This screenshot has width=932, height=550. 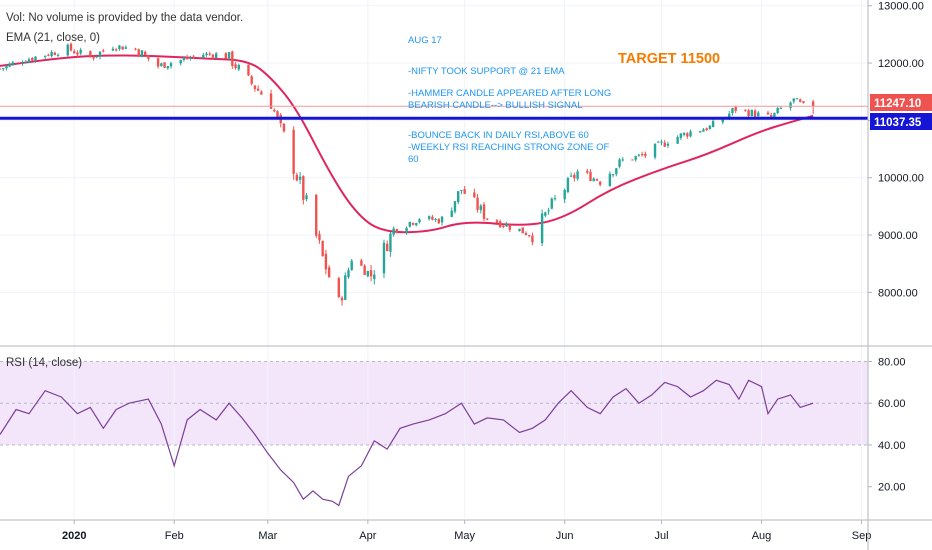 What do you see at coordinates (892, 363) in the screenshot?
I see `rsi-tick-label: 80.00` at bounding box center [892, 363].